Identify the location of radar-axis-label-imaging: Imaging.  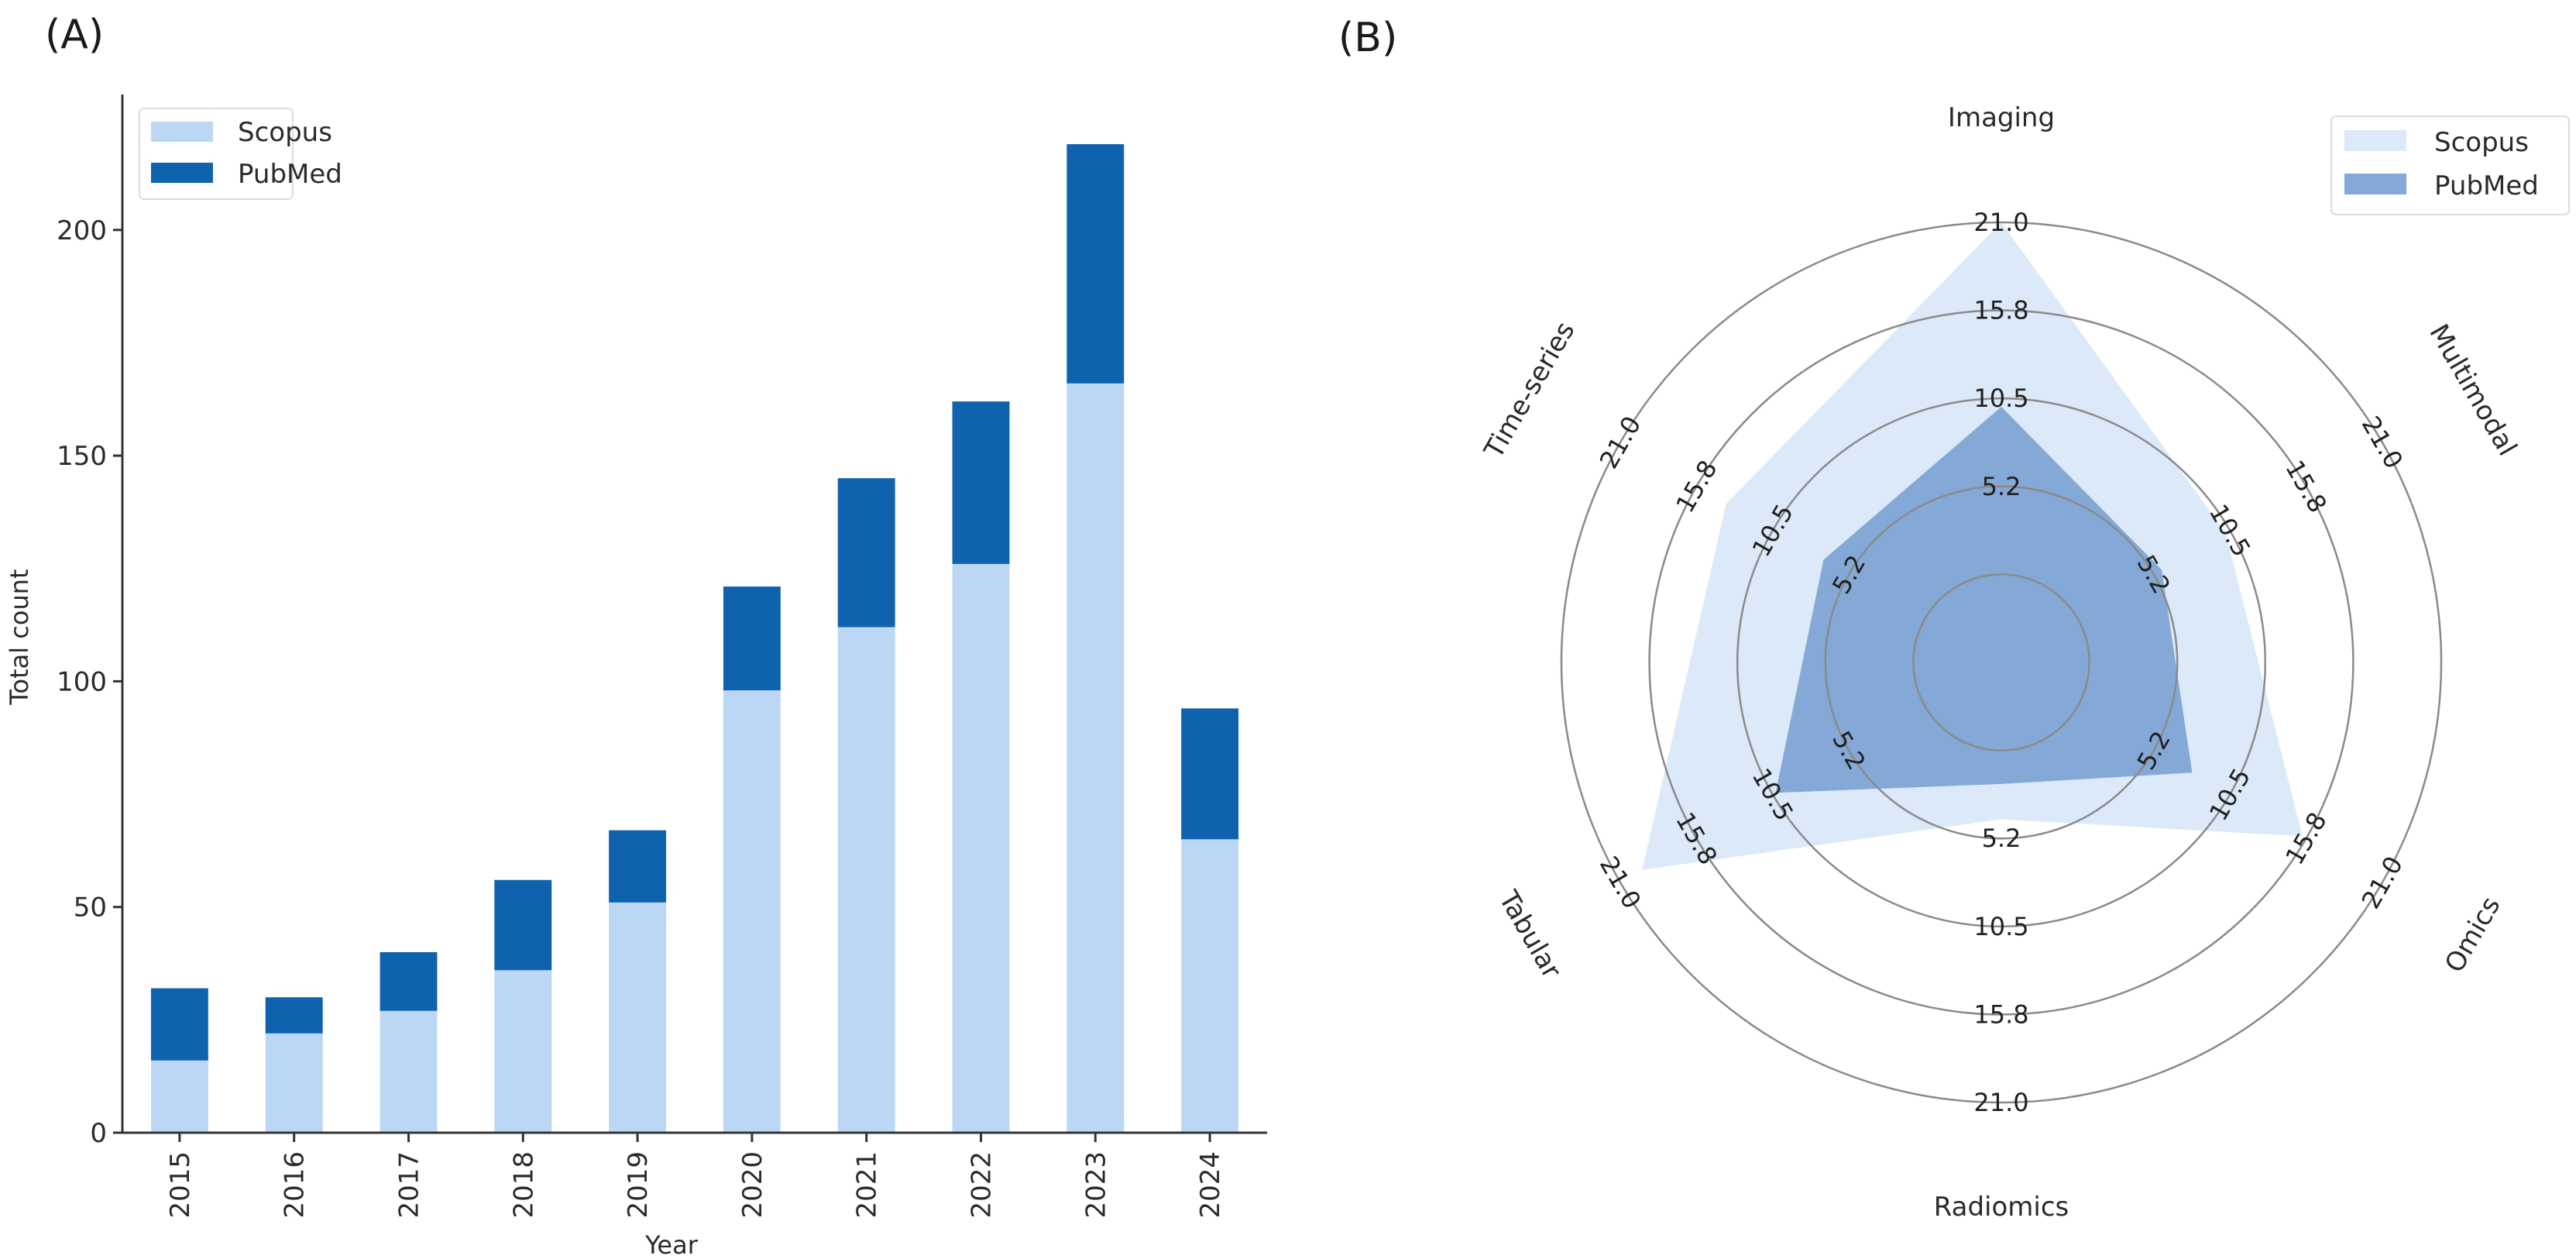
(2001, 118).